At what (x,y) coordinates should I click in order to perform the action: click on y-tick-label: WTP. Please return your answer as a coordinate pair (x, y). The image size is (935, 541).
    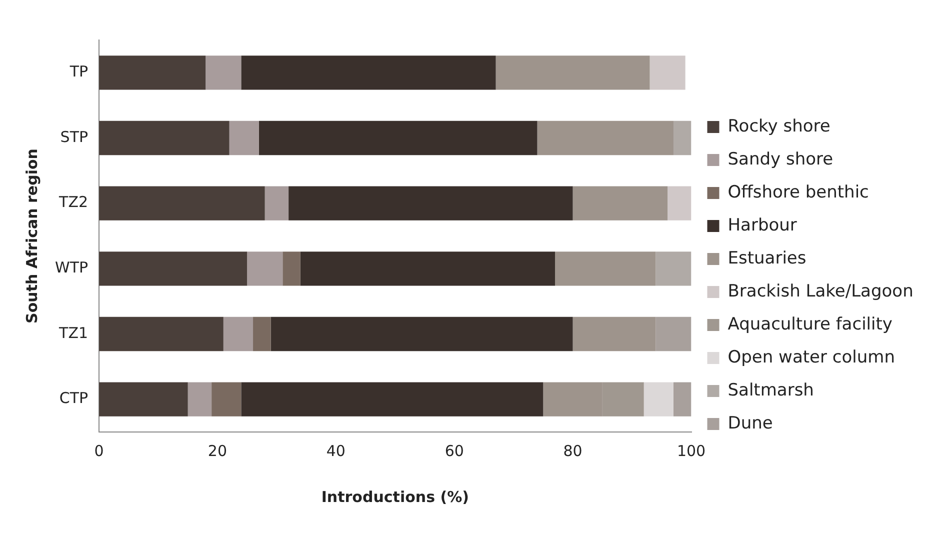
    Looking at the image, I should click on (71, 267).